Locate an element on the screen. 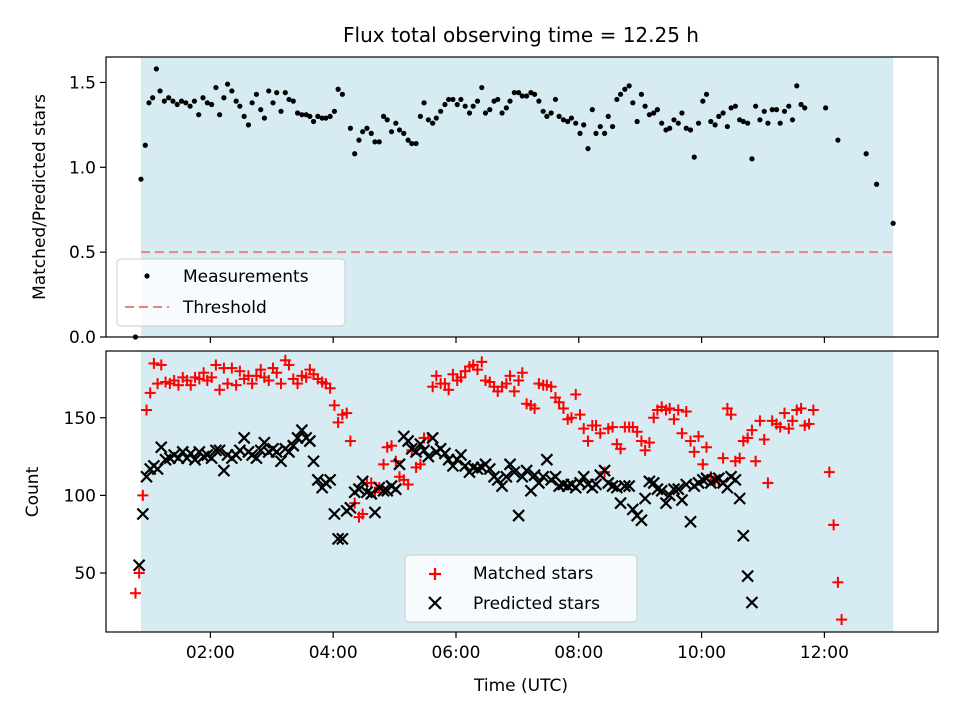 Image resolution: width=960 pixels, height=720 pixels. measurement-legend-marker is located at coordinates (147, 276).